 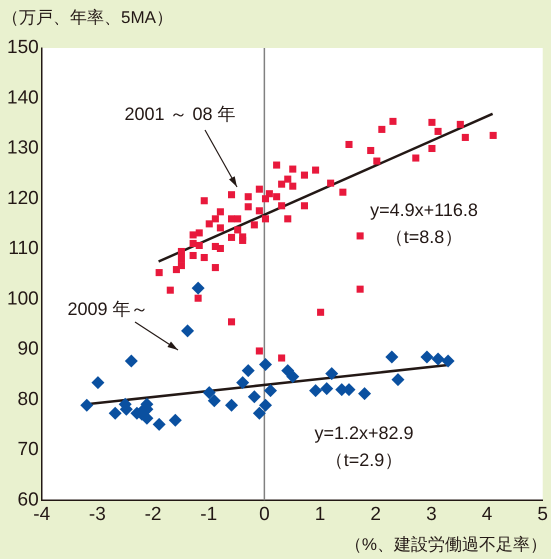 I want to click on y-tick-label: 80, so click(x=28, y=399).